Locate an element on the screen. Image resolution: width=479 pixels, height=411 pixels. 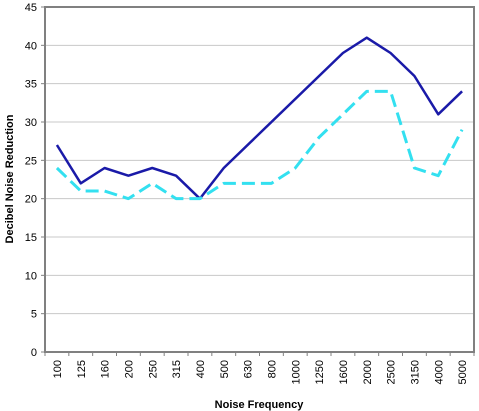
x-tick-label: 500 is located at coordinates (225, 369).